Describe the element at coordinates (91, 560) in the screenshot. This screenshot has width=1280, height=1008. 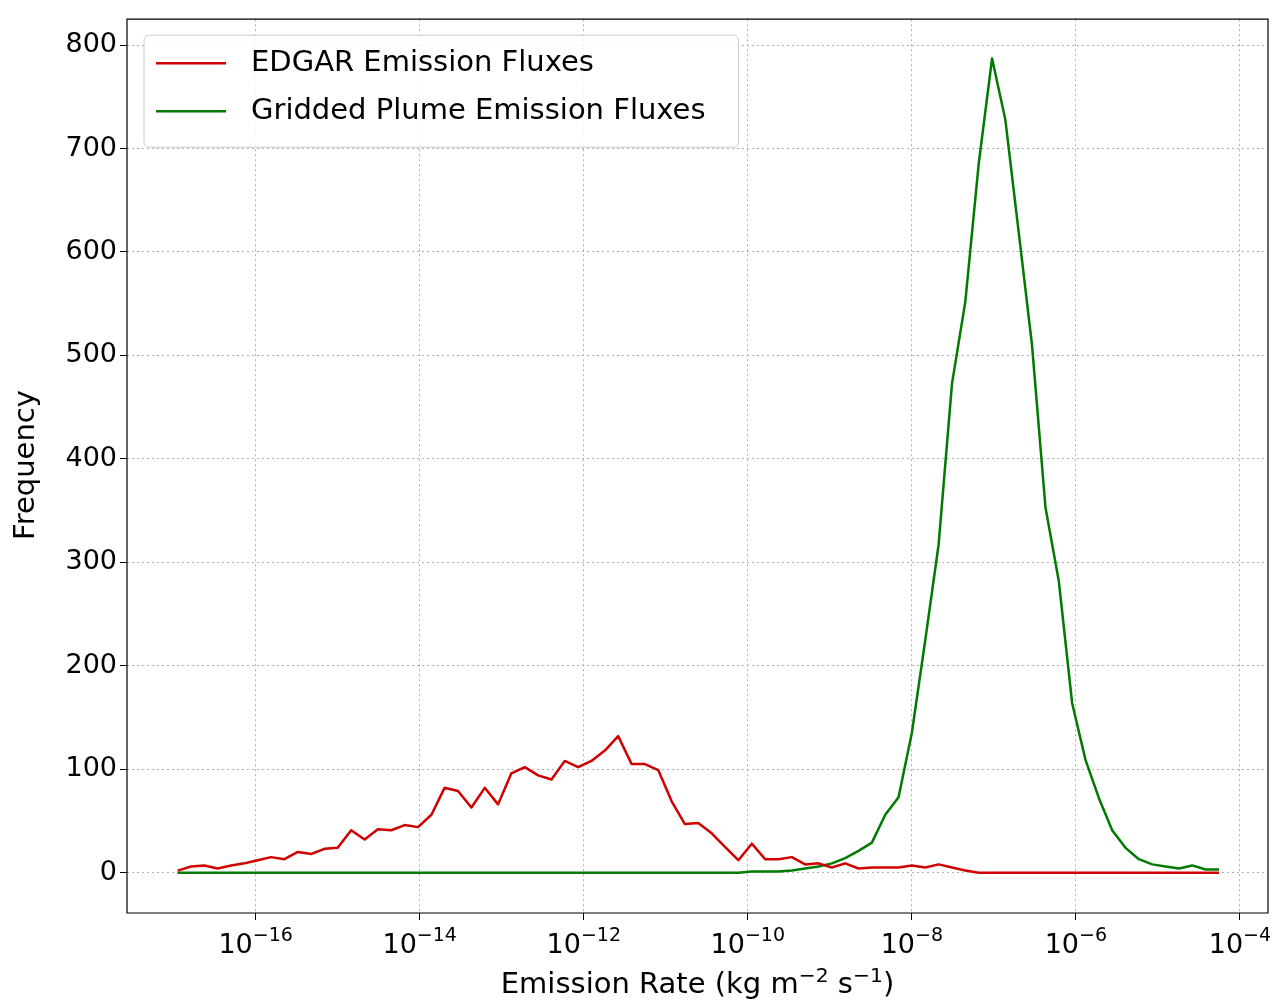
I see `y-tick-label: 300` at that location.